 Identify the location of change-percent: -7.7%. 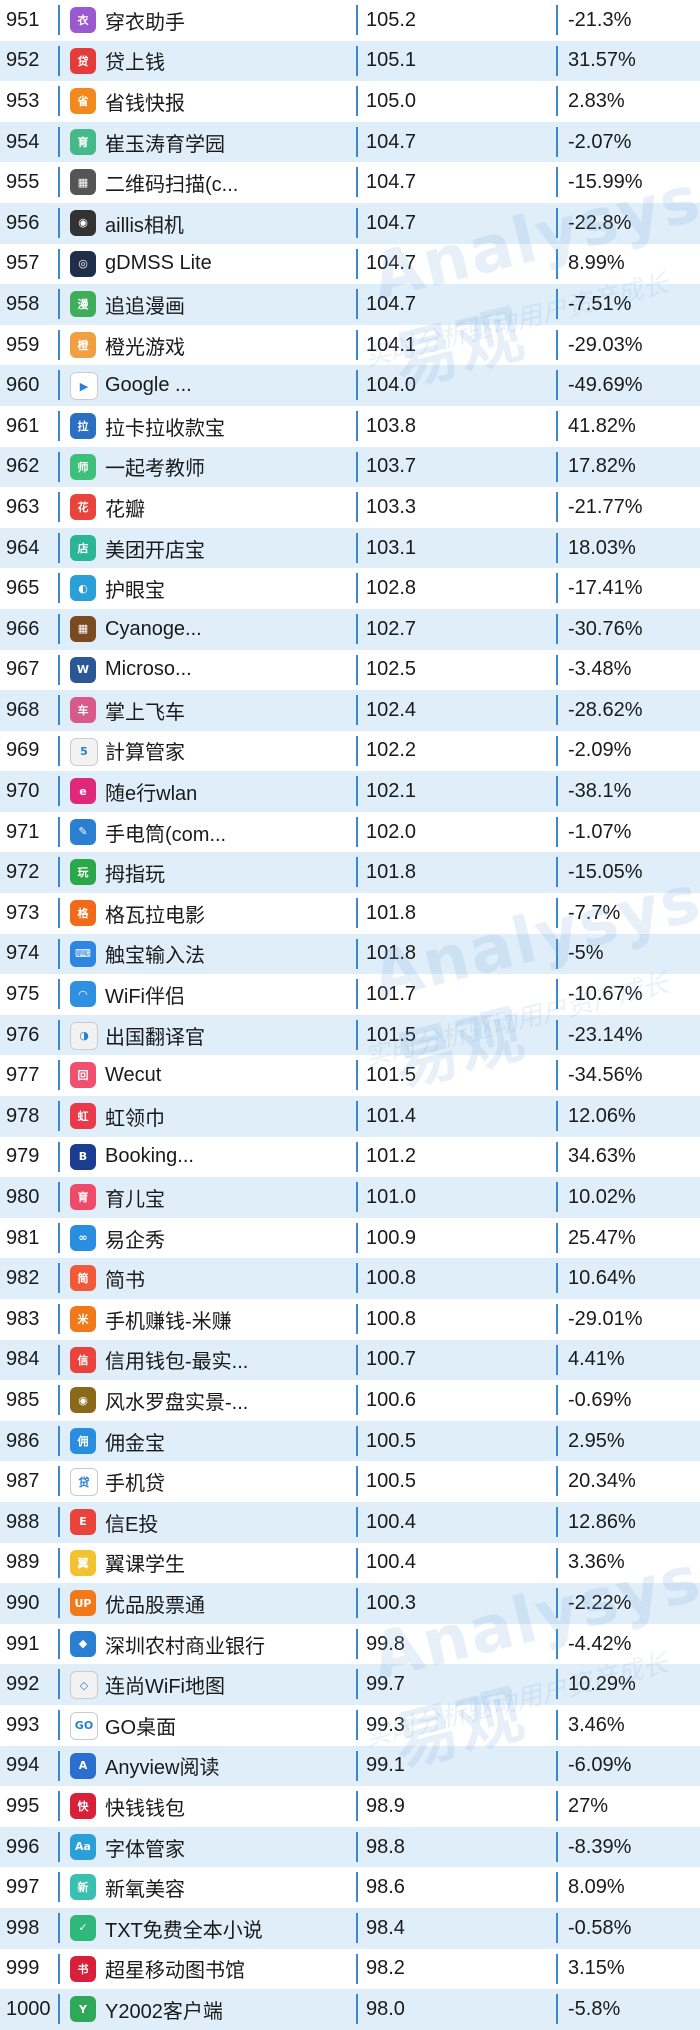
(594, 912).